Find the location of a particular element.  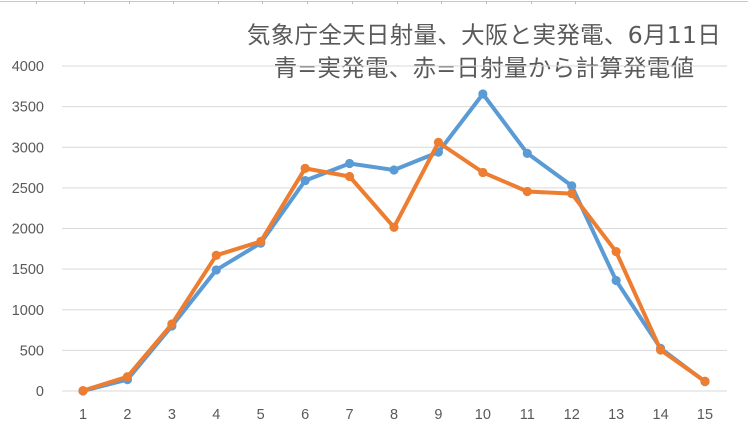

x-tick-label: 5 is located at coordinates (261, 415).